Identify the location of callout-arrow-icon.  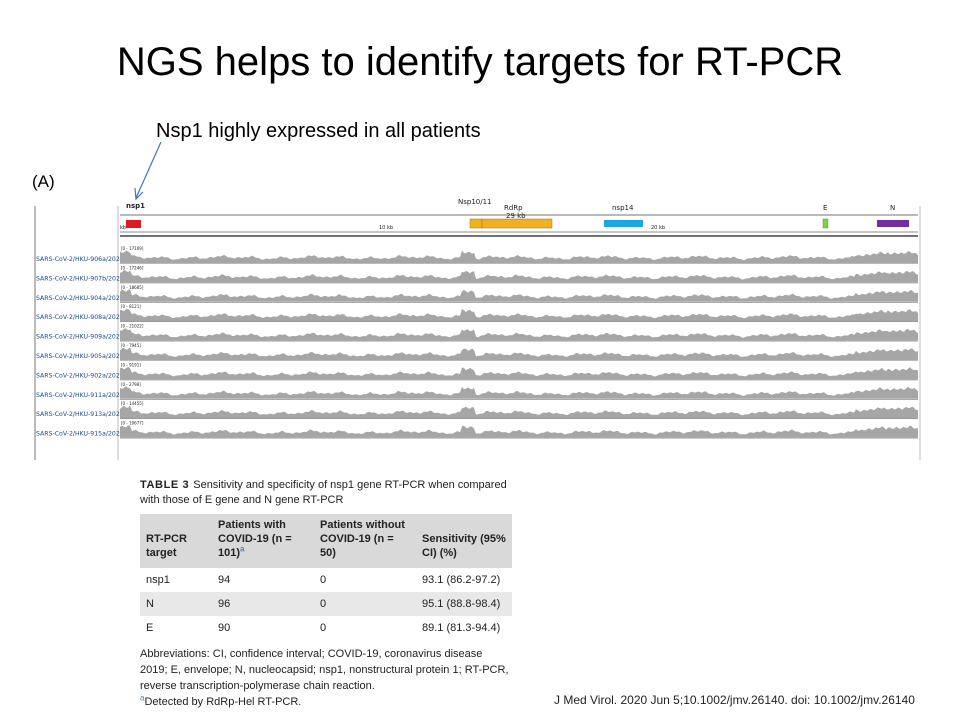
(148, 171).